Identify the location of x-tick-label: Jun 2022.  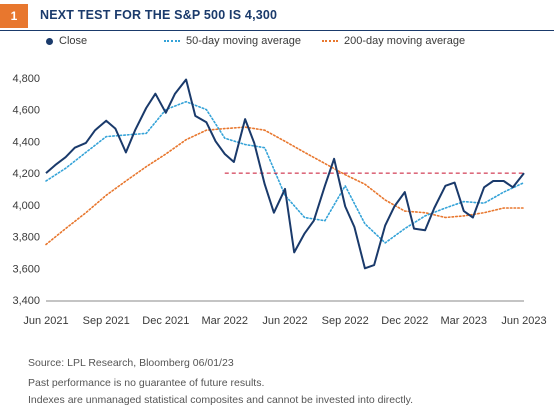
(284, 321).